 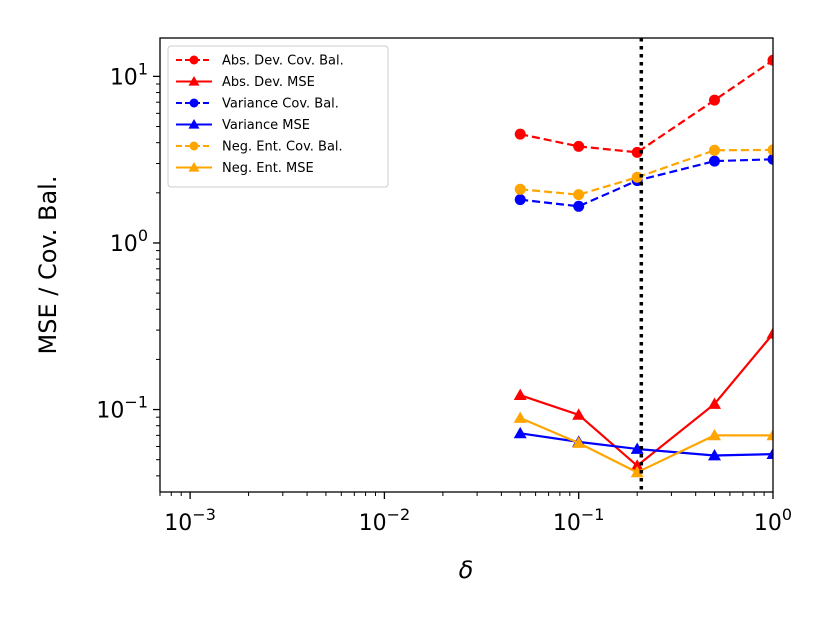 I want to click on legend-box, so click(x=278, y=116).